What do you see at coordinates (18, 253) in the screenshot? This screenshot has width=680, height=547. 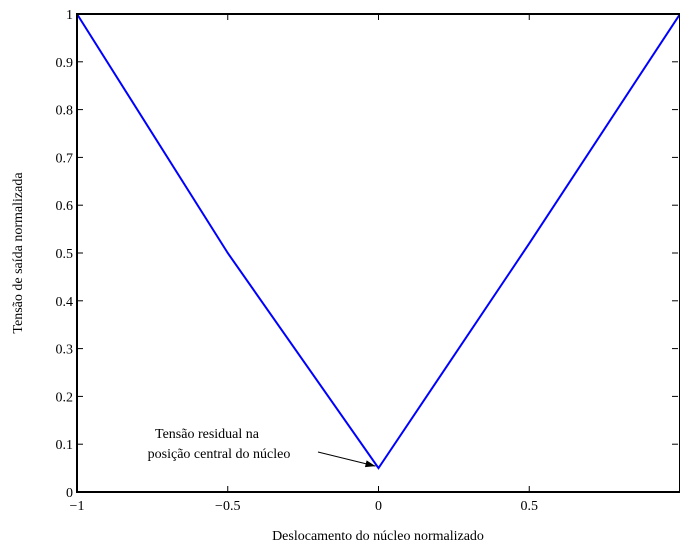 I see `y-axis-label: Tensão de saída normalizada` at bounding box center [18, 253].